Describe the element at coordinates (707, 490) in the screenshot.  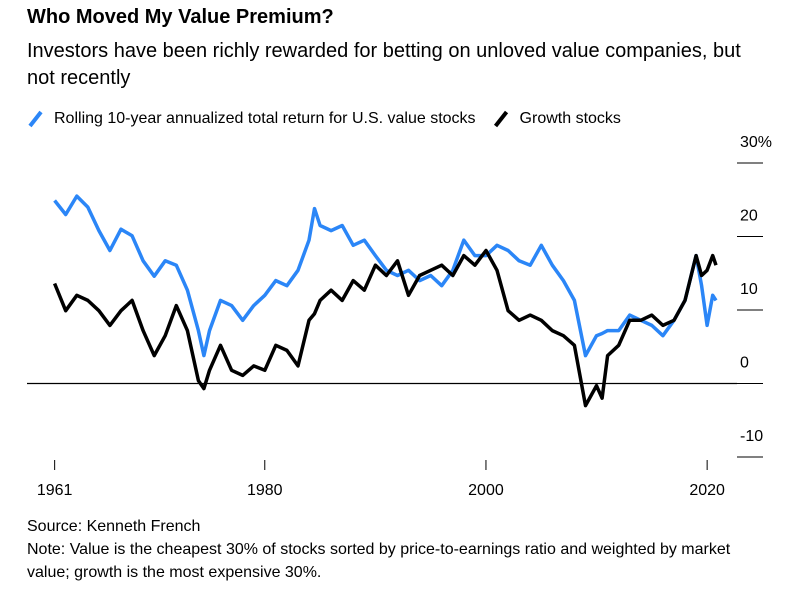
I see `x-tick-label: 2020` at that location.